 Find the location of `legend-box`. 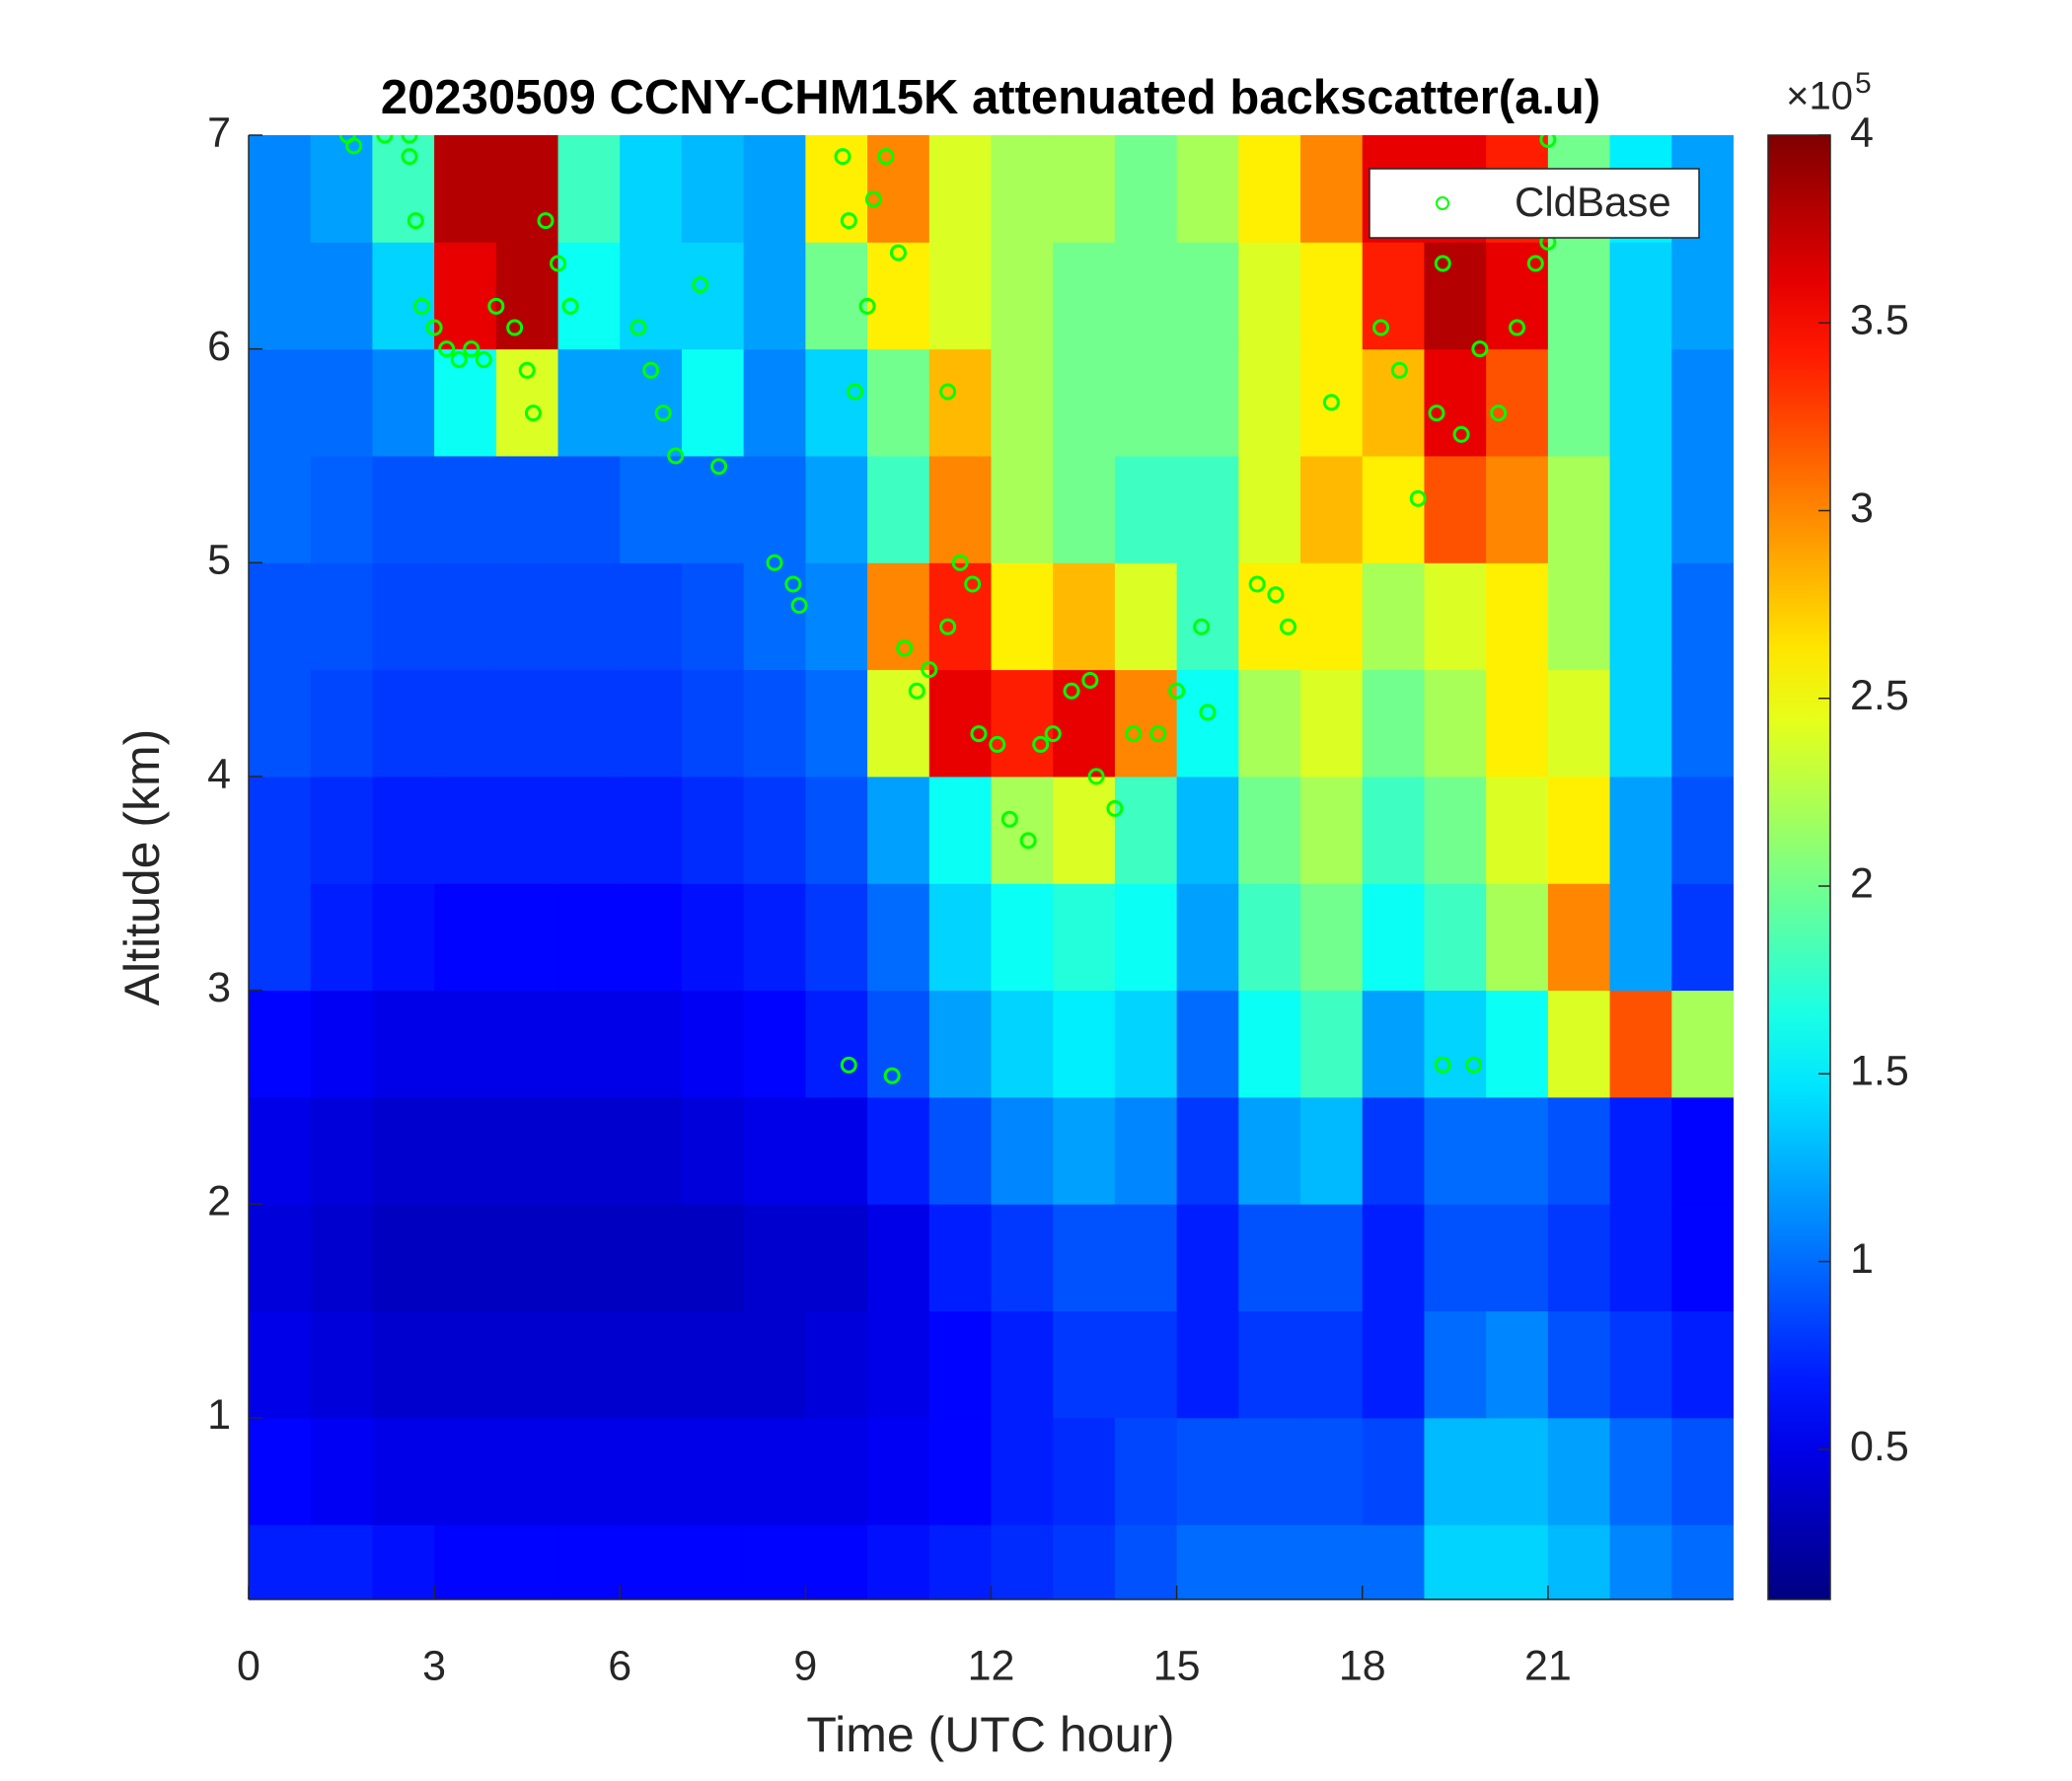

legend-box is located at coordinates (1535, 204).